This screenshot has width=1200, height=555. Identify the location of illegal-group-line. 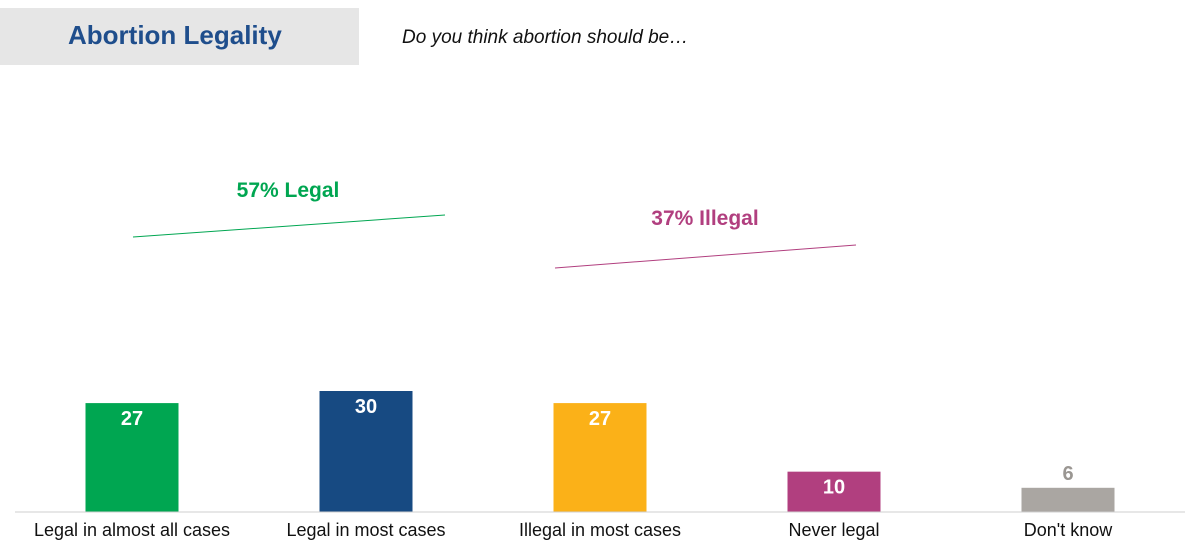
(705, 256).